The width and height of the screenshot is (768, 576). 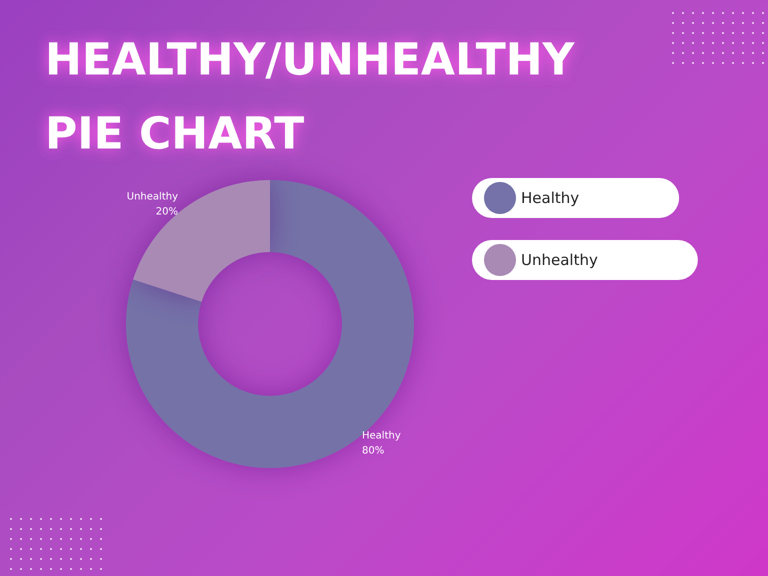 What do you see at coordinates (152, 196) in the screenshot?
I see `slice-label: Unhealthy` at bounding box center [152, 196].